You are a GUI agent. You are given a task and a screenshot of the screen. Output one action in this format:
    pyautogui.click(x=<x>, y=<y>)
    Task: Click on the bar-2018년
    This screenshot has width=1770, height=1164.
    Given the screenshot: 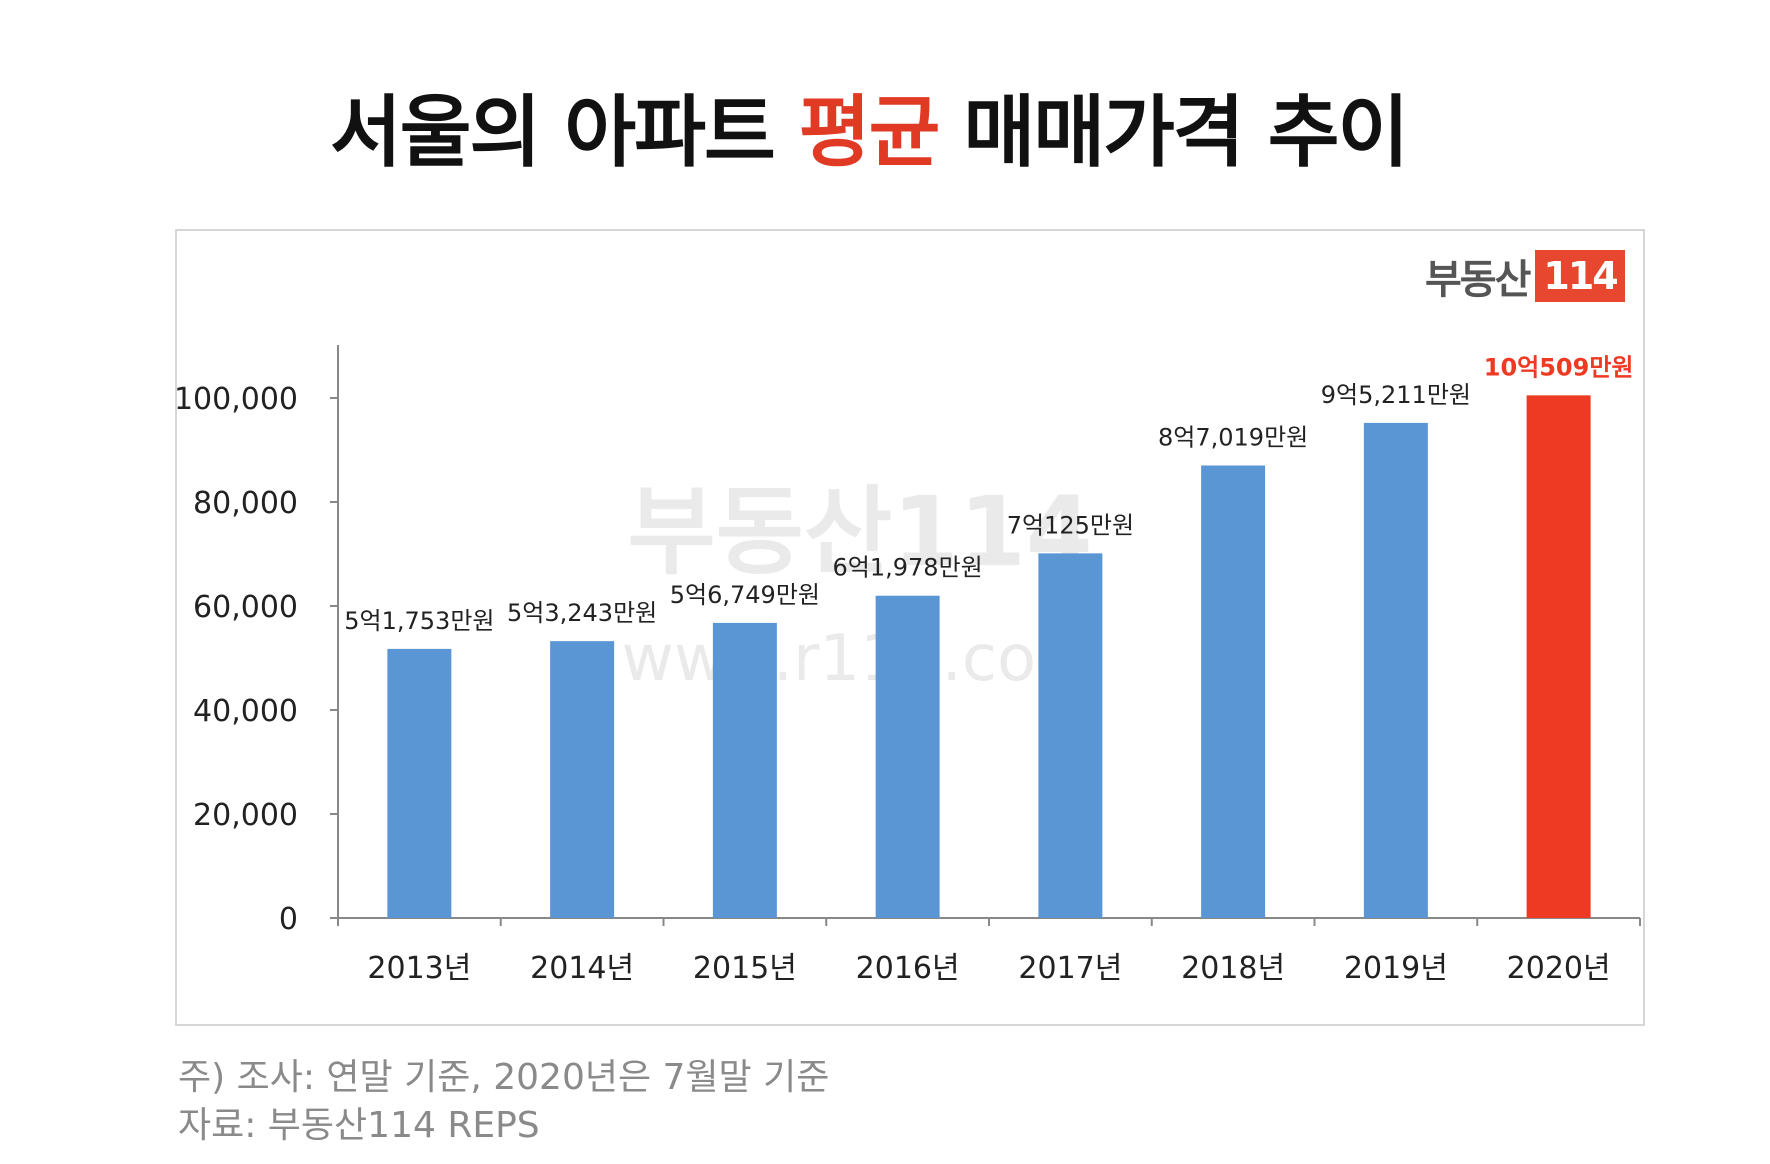 What is the action you would take?
    pyautogui.click(x=1233, y=691)
    